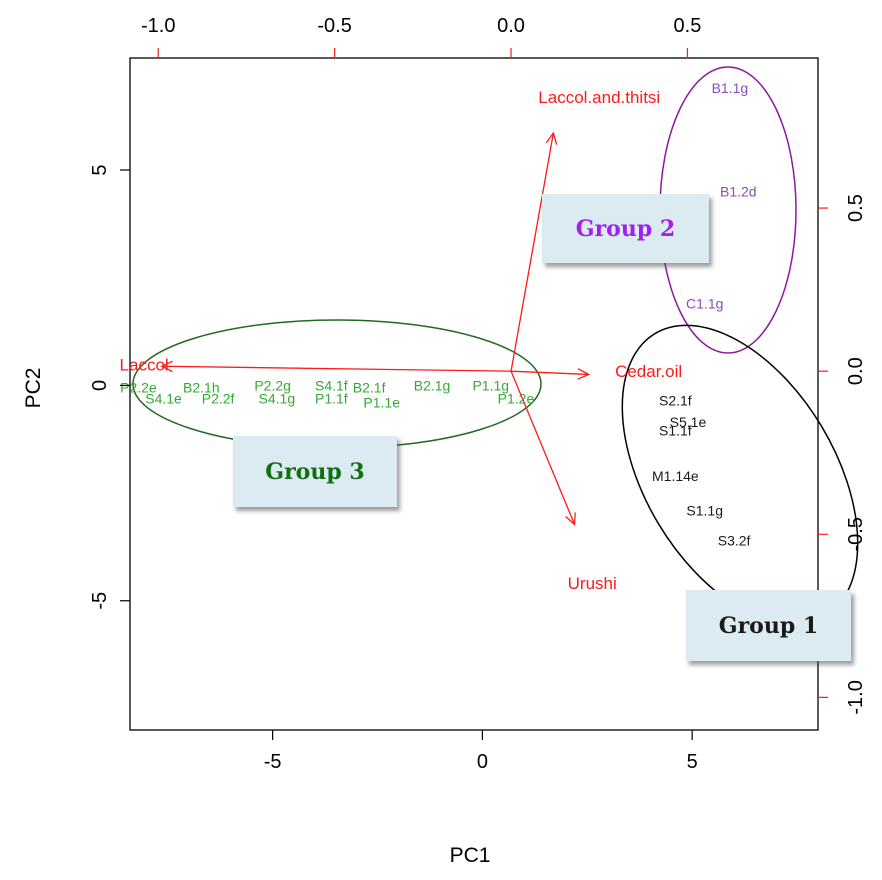  I want to click on point-label-7: S4.1e, so click(163, 398).